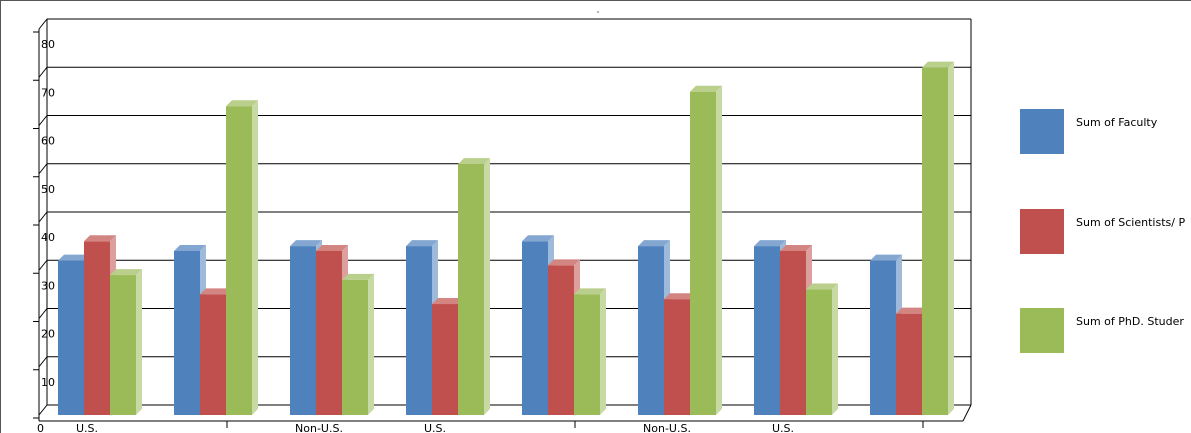  I want to click on y-tick-label: 40, so click(48, 237).